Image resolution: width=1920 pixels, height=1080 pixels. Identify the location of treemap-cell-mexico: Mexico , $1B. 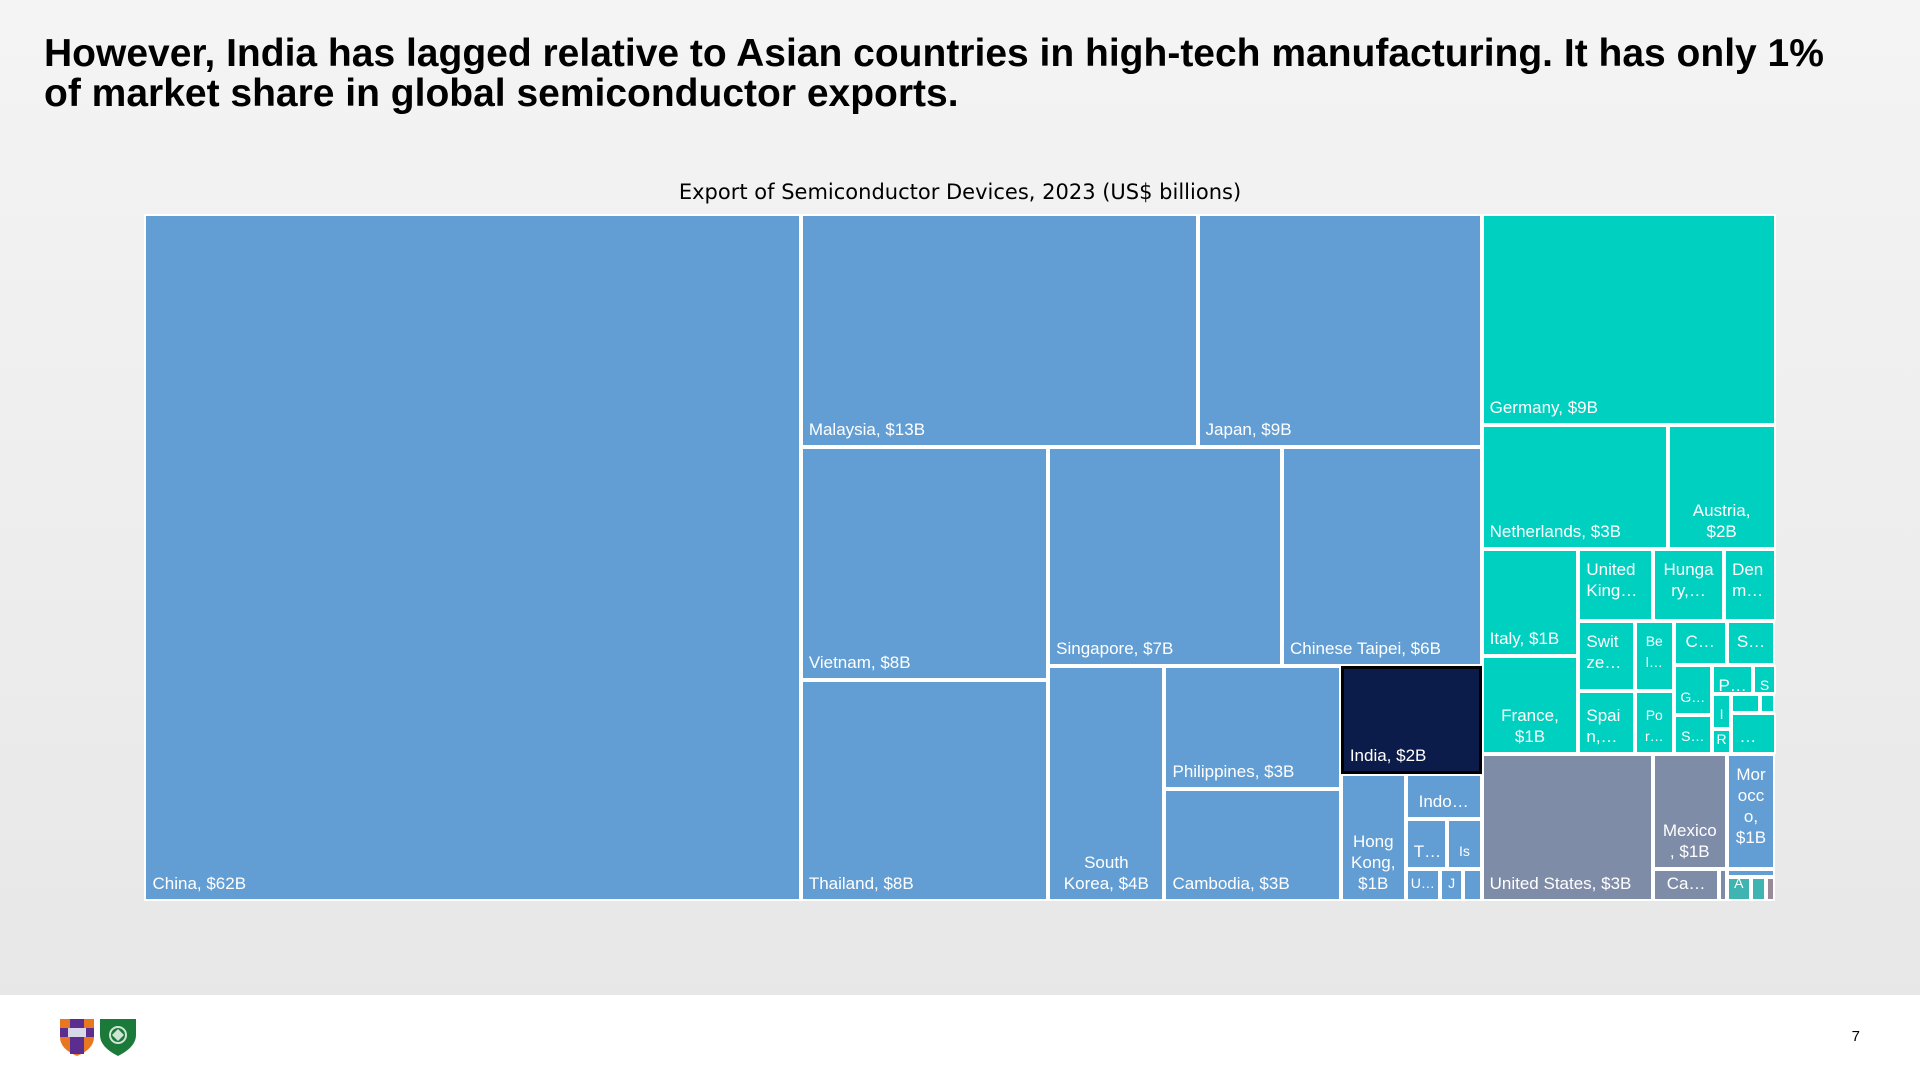
(1690, 812).